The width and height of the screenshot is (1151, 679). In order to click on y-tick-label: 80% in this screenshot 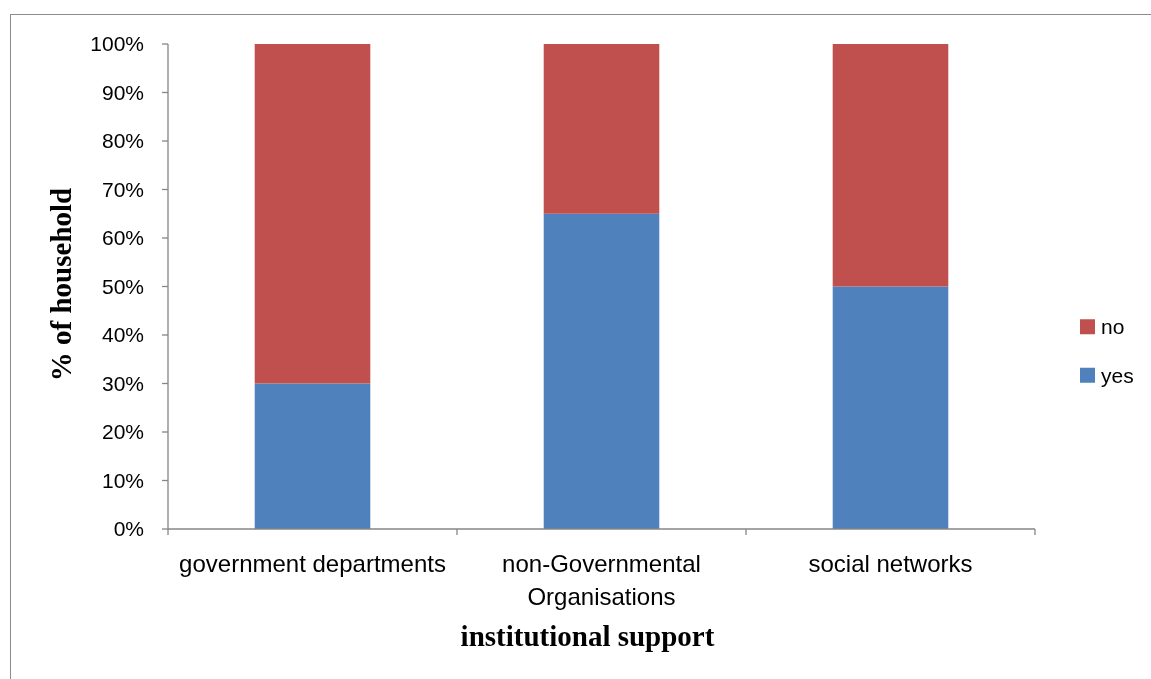, I will do `click(122, 141)`.